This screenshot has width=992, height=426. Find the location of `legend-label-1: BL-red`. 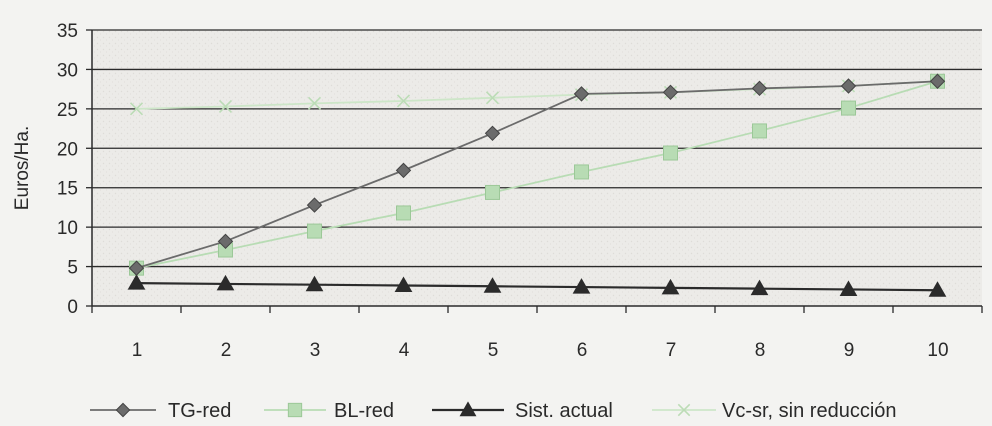

legend-label-1: BL-red is located at coordinates (364, 411).